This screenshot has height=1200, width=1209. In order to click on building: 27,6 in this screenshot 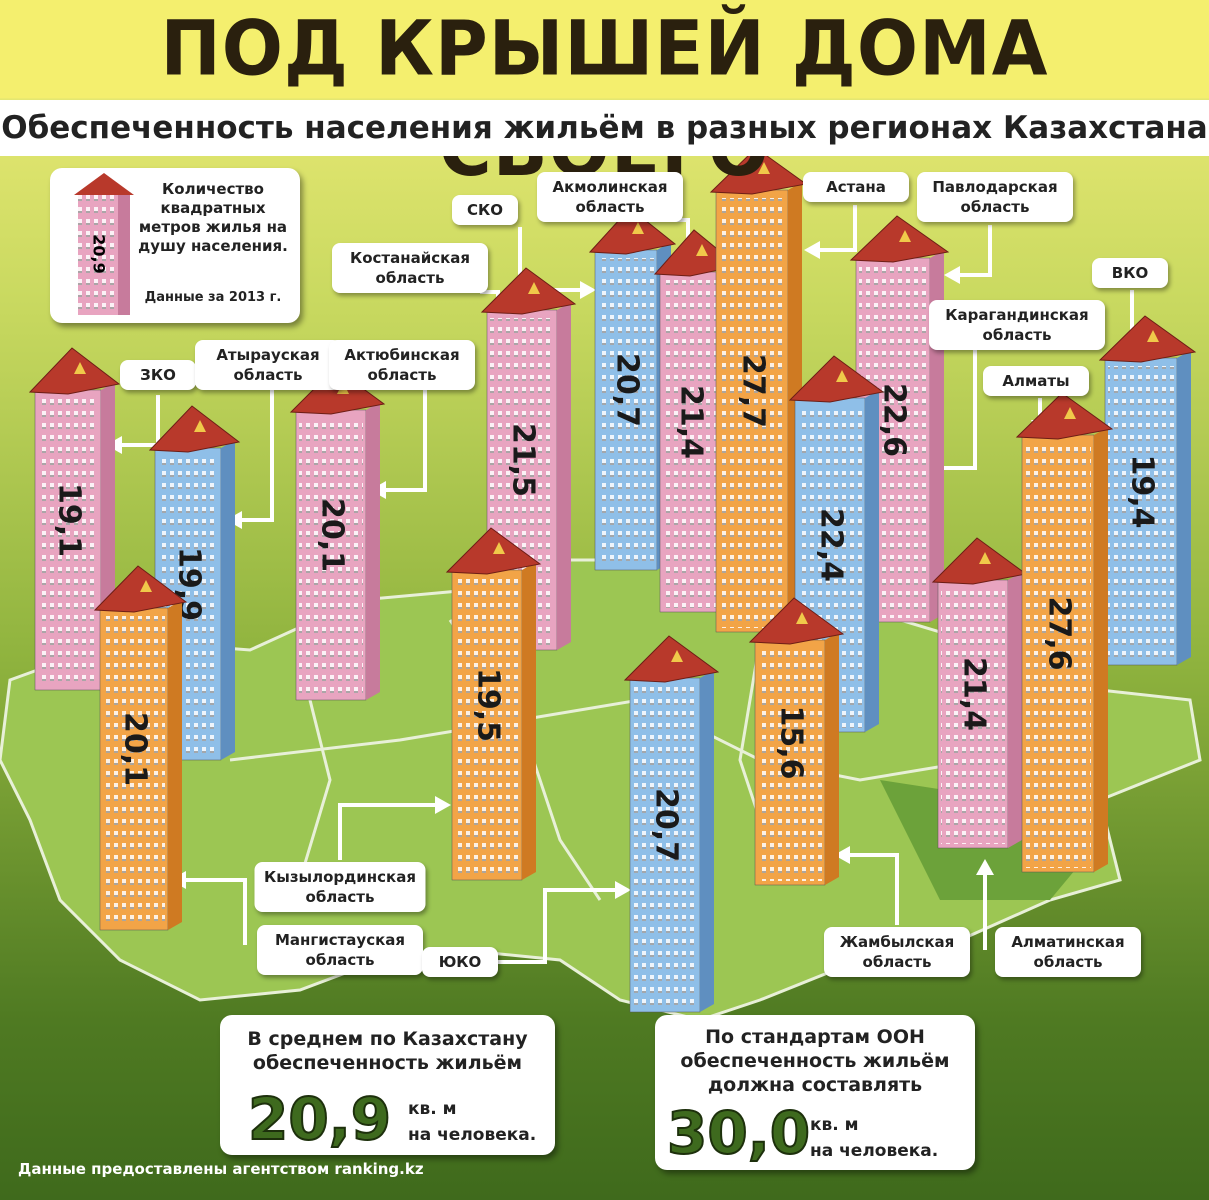, I will do `click(1064, 632)`.